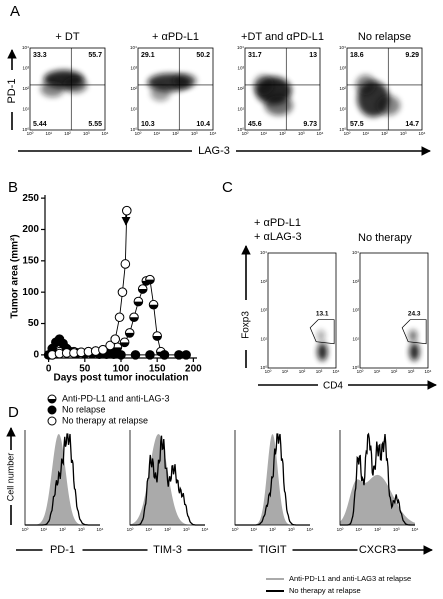  What do you see at coordinates (357, 55) in the screenshot?
I see `quadrant-value: 18.6` at bounding box center [357, 55].